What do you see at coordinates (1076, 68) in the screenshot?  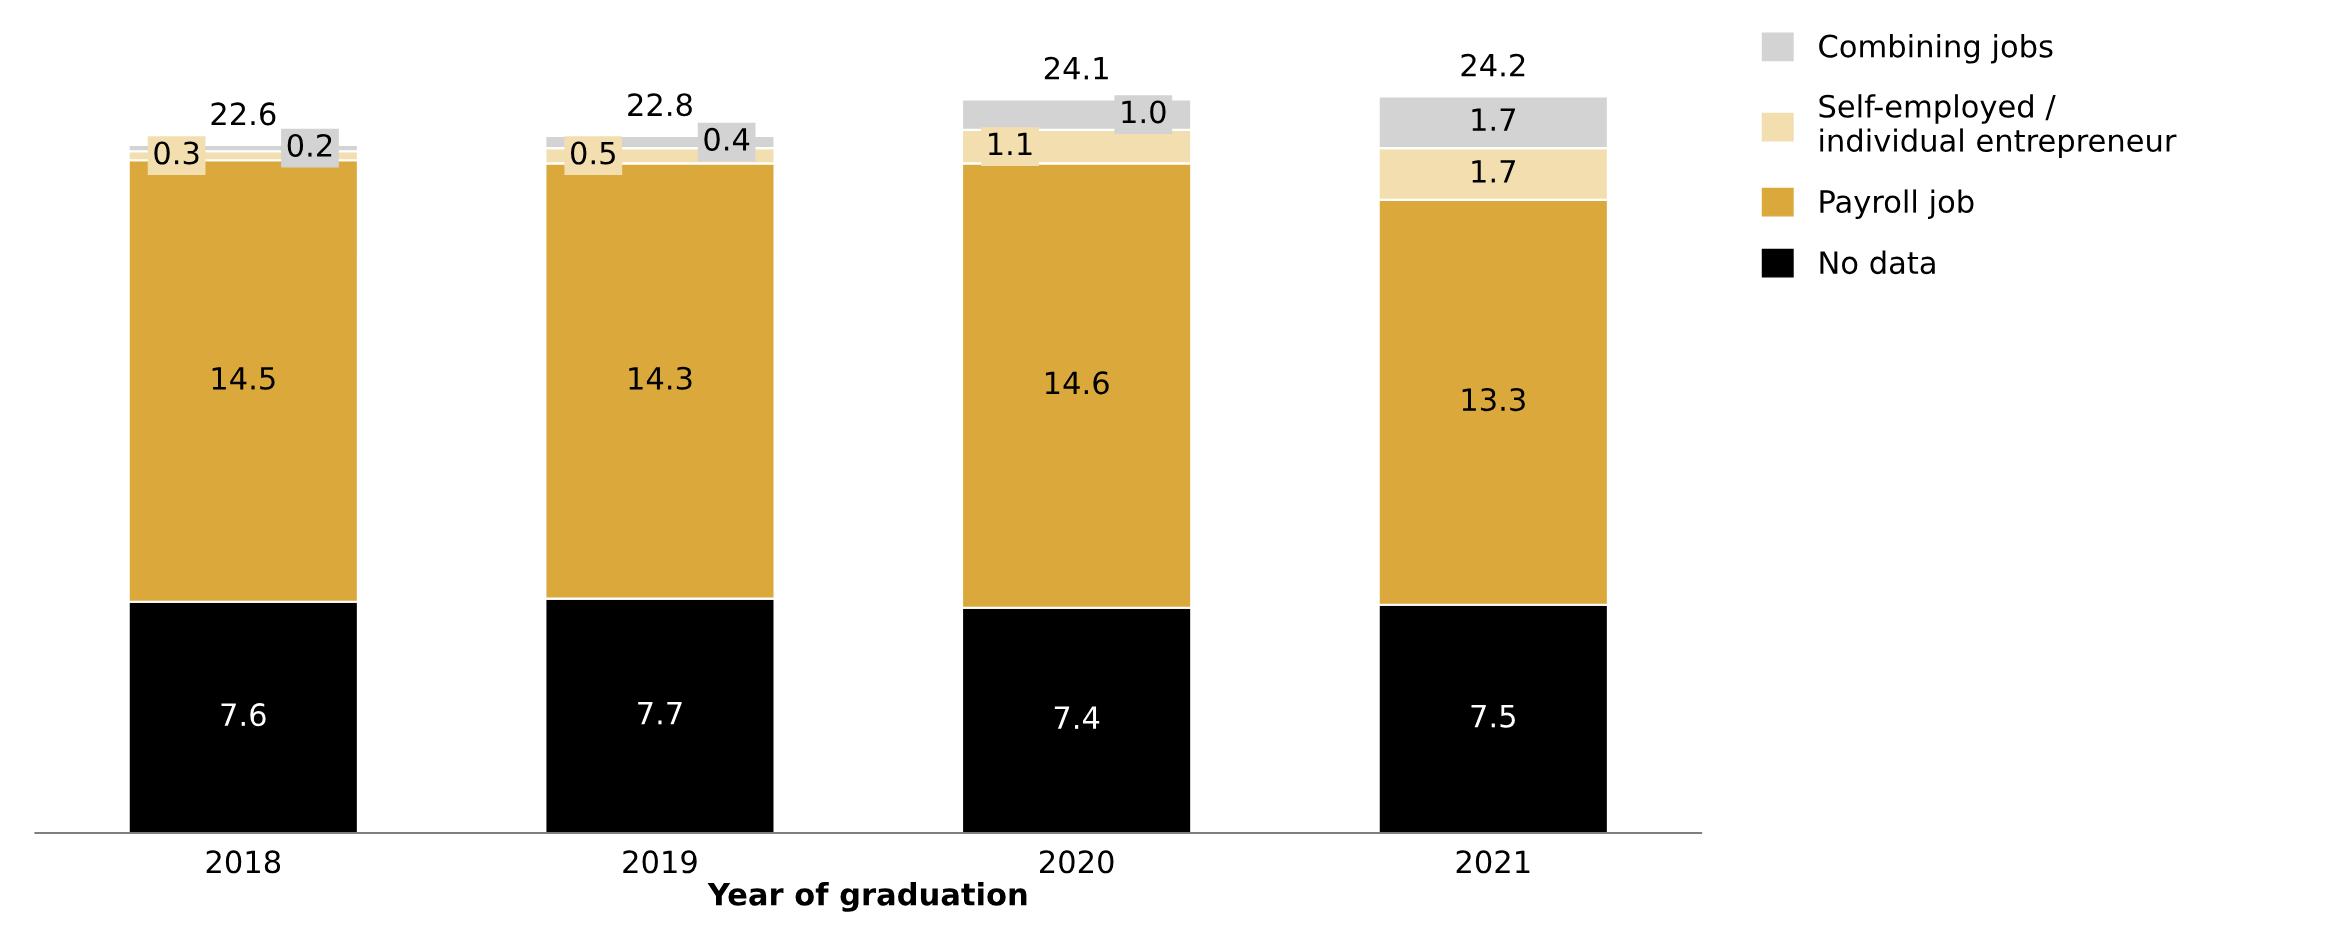 I see `total-label: 24.1` at bounding box center [1076, 68].